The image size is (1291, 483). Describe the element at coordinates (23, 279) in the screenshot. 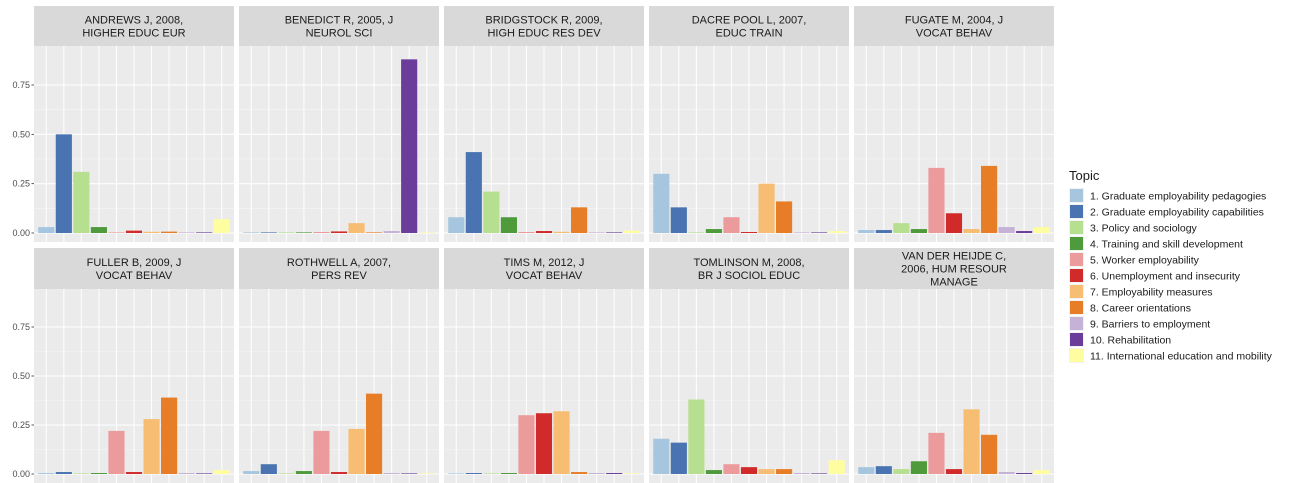

I see `y-axis-tick-labels: 0.00 0.25 0.50 0.75 0.00 0.25 0.50 0.75` at that location.